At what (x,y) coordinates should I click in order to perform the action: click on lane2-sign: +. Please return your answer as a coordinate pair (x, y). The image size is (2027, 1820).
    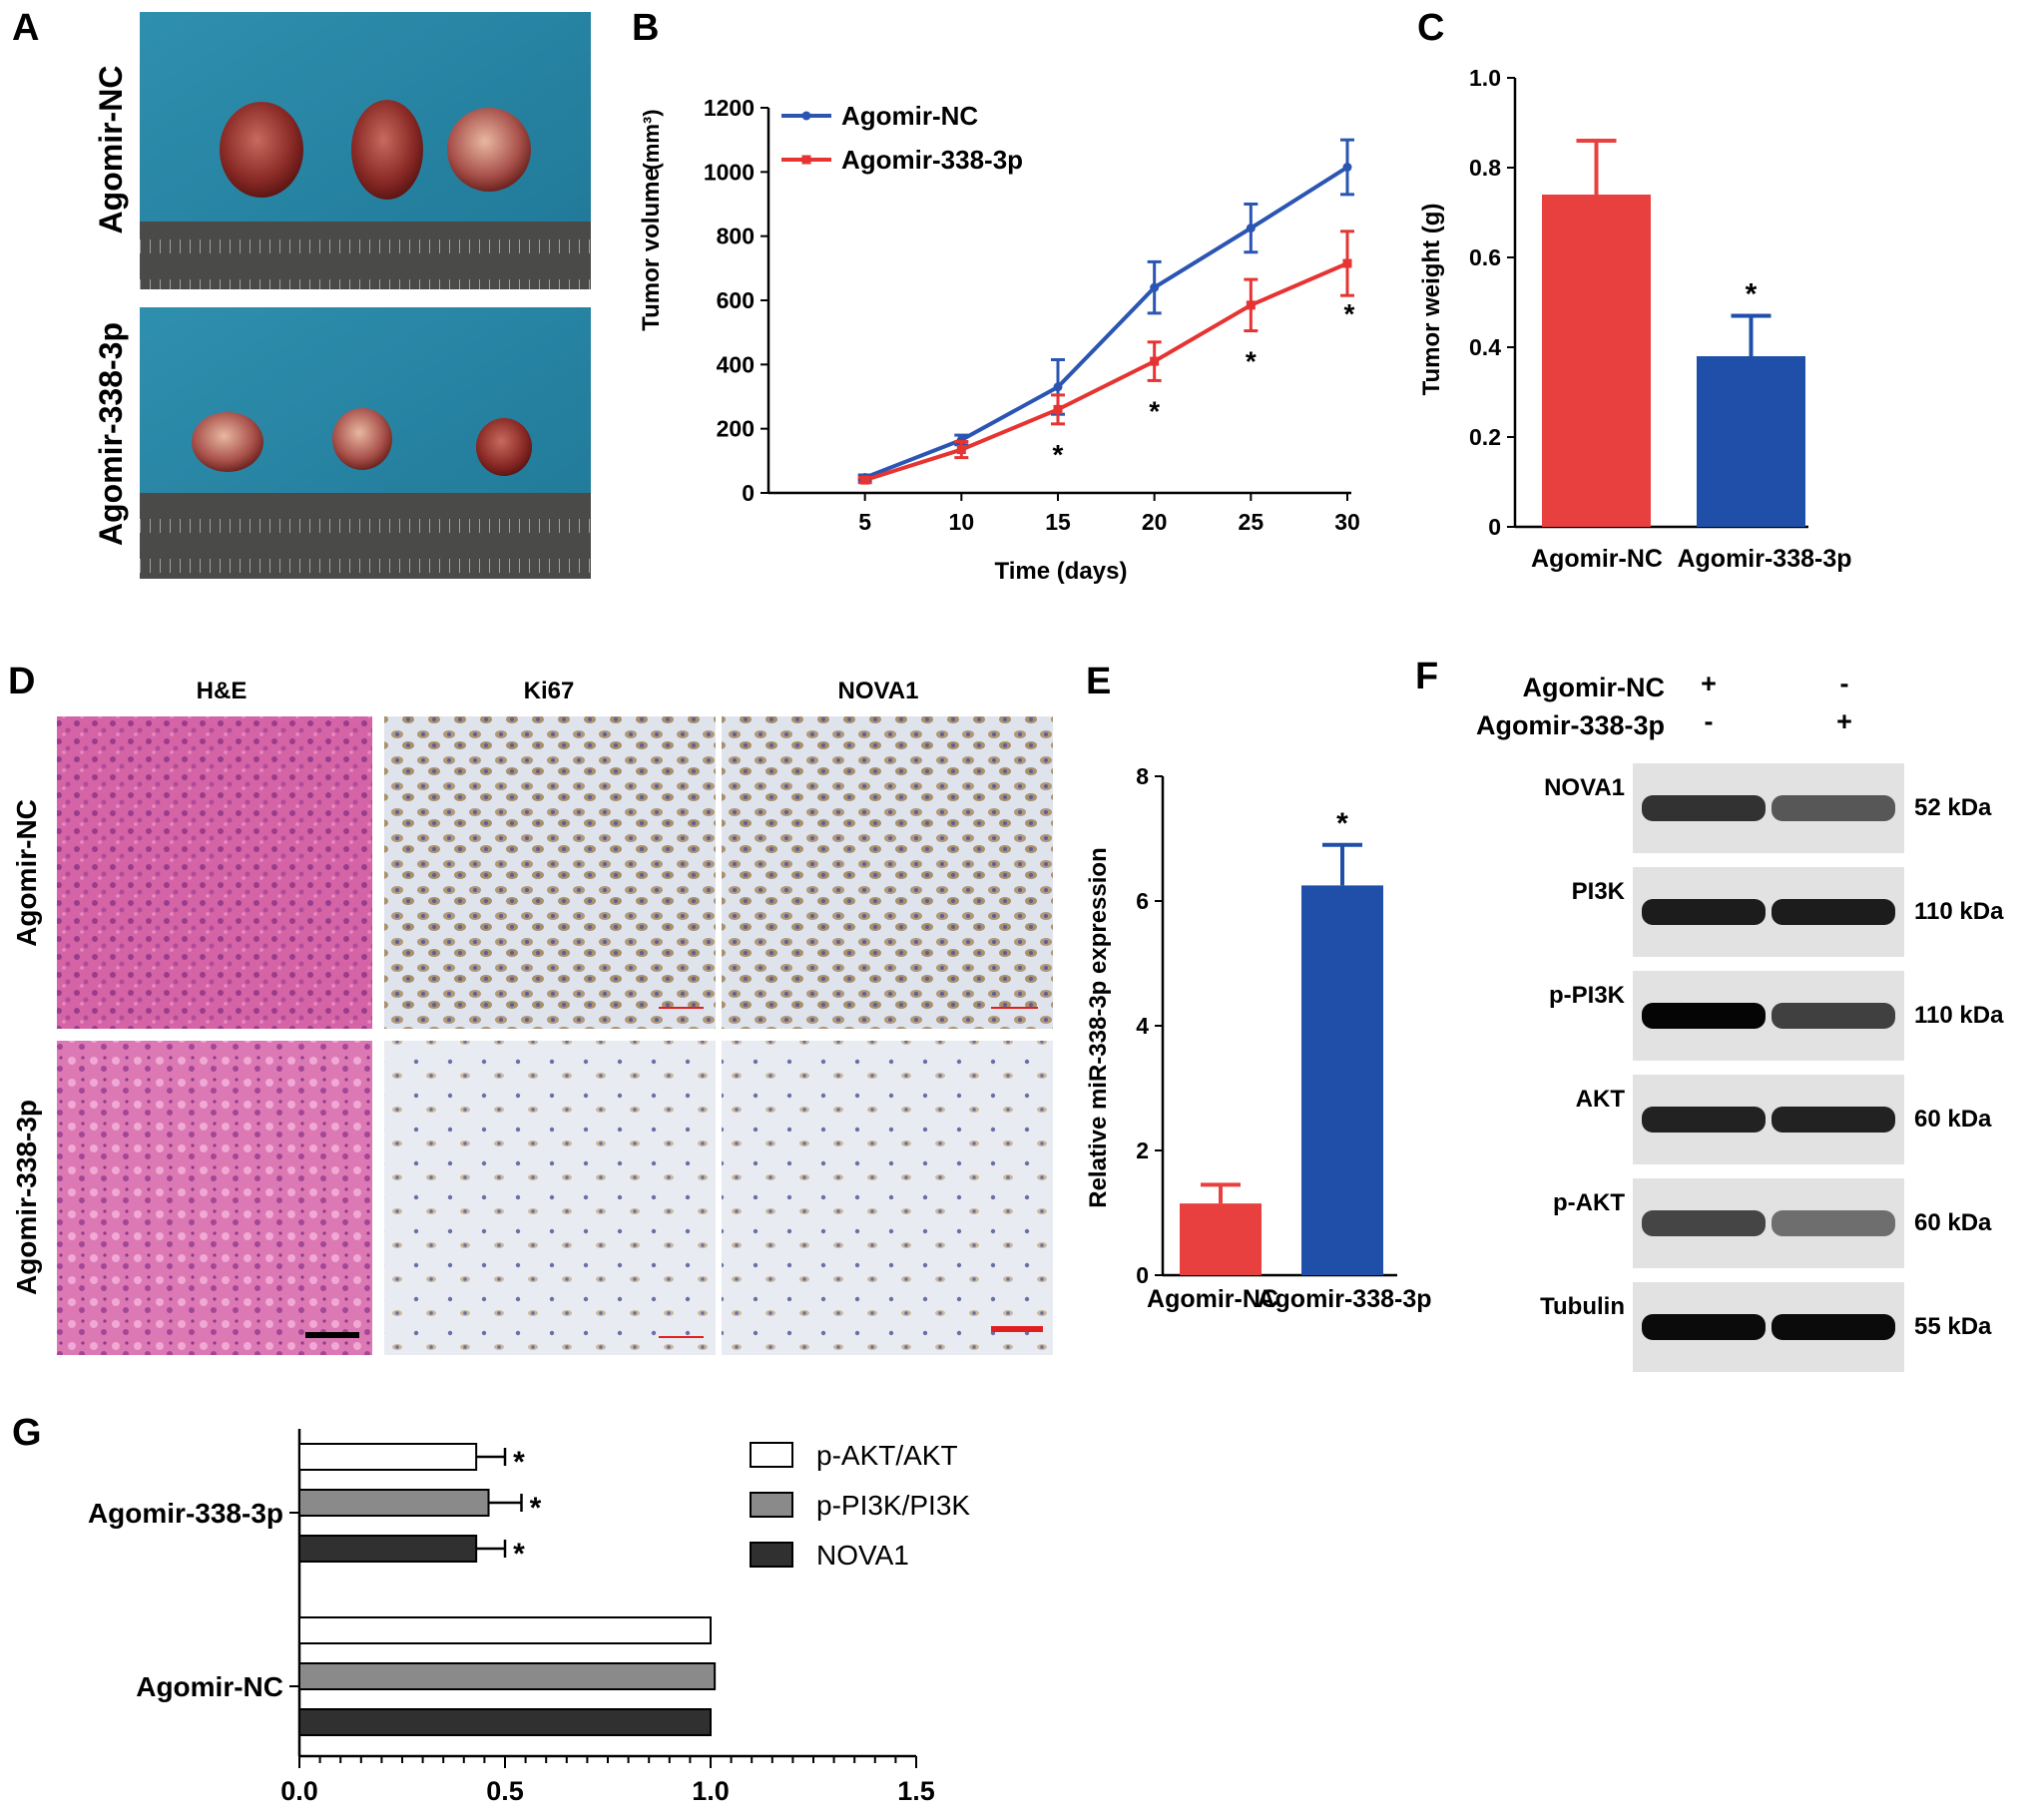
    Looking at the image, I should click on (1844, 721).